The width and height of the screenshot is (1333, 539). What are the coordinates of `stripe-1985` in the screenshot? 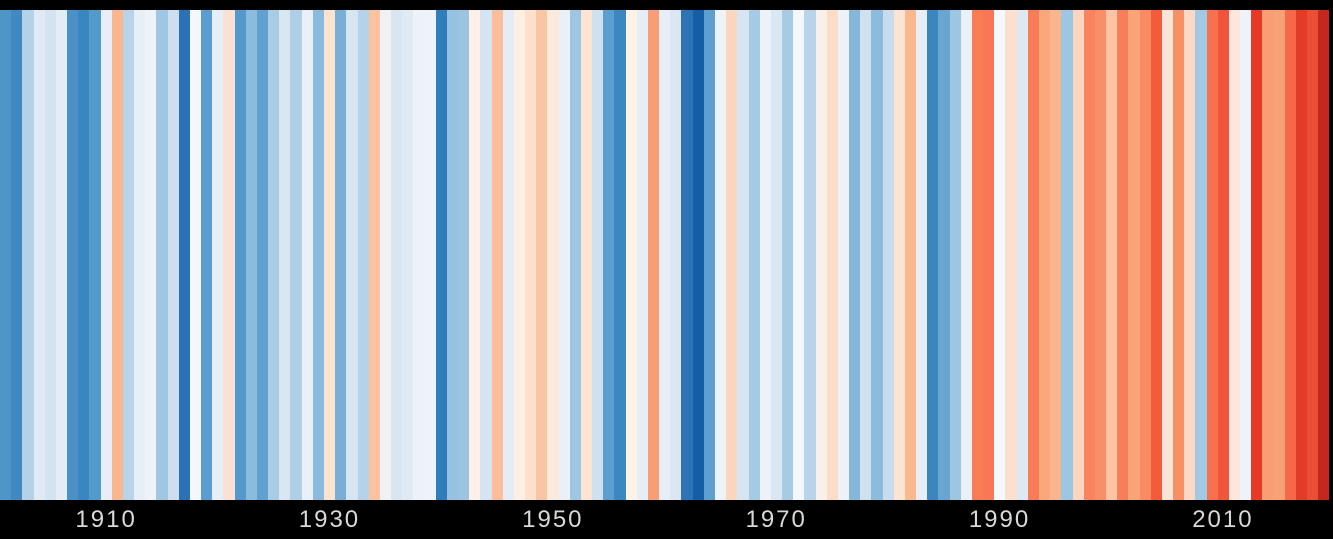 It's located at (944, 255).